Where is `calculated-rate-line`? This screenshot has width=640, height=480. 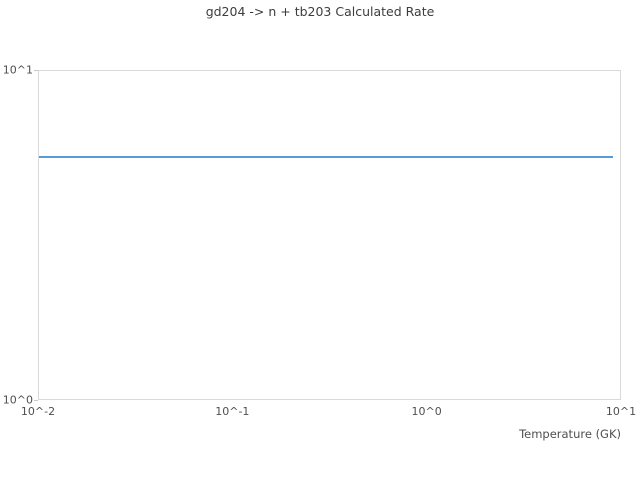
calculated-rate-line is located at coordinates (326, 156).